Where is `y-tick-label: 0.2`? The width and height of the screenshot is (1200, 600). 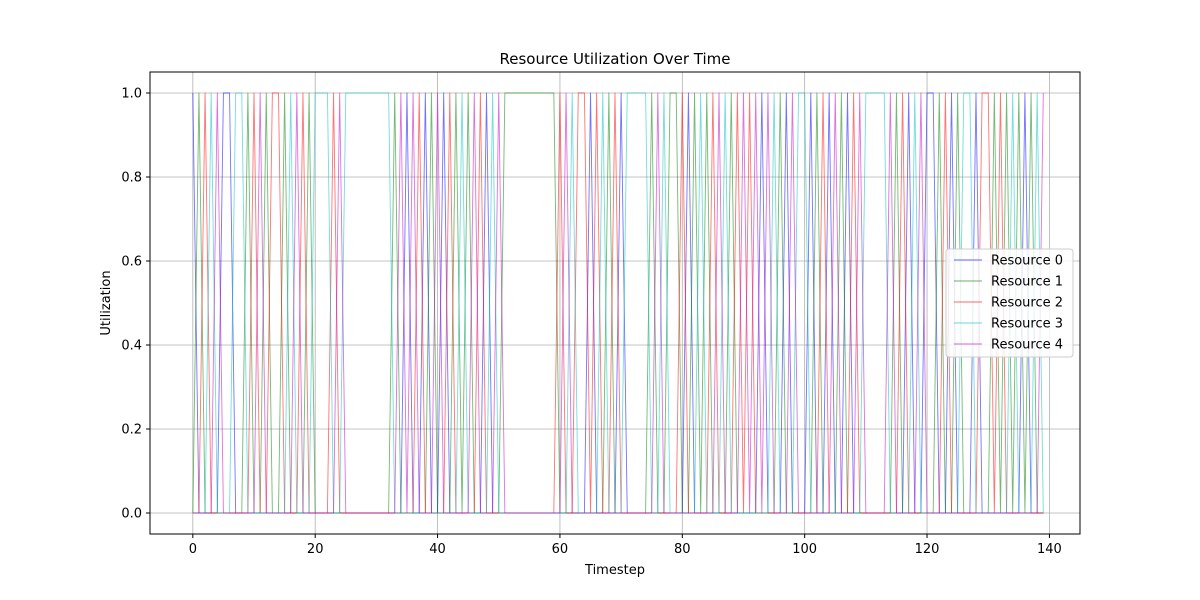
y-tick-label: 0.2 is located at coordinates (131, 430).